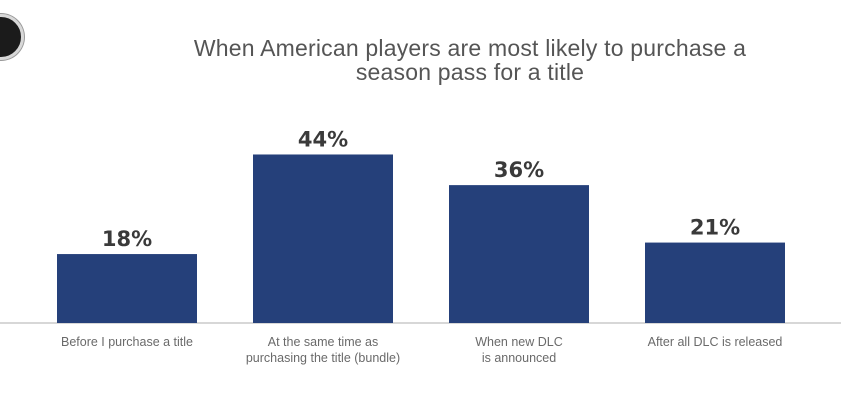  What do you see at coordinates (519, 170) in the screenshot?
I see `data-label-3: 36%` at bounding box center [519, 170].